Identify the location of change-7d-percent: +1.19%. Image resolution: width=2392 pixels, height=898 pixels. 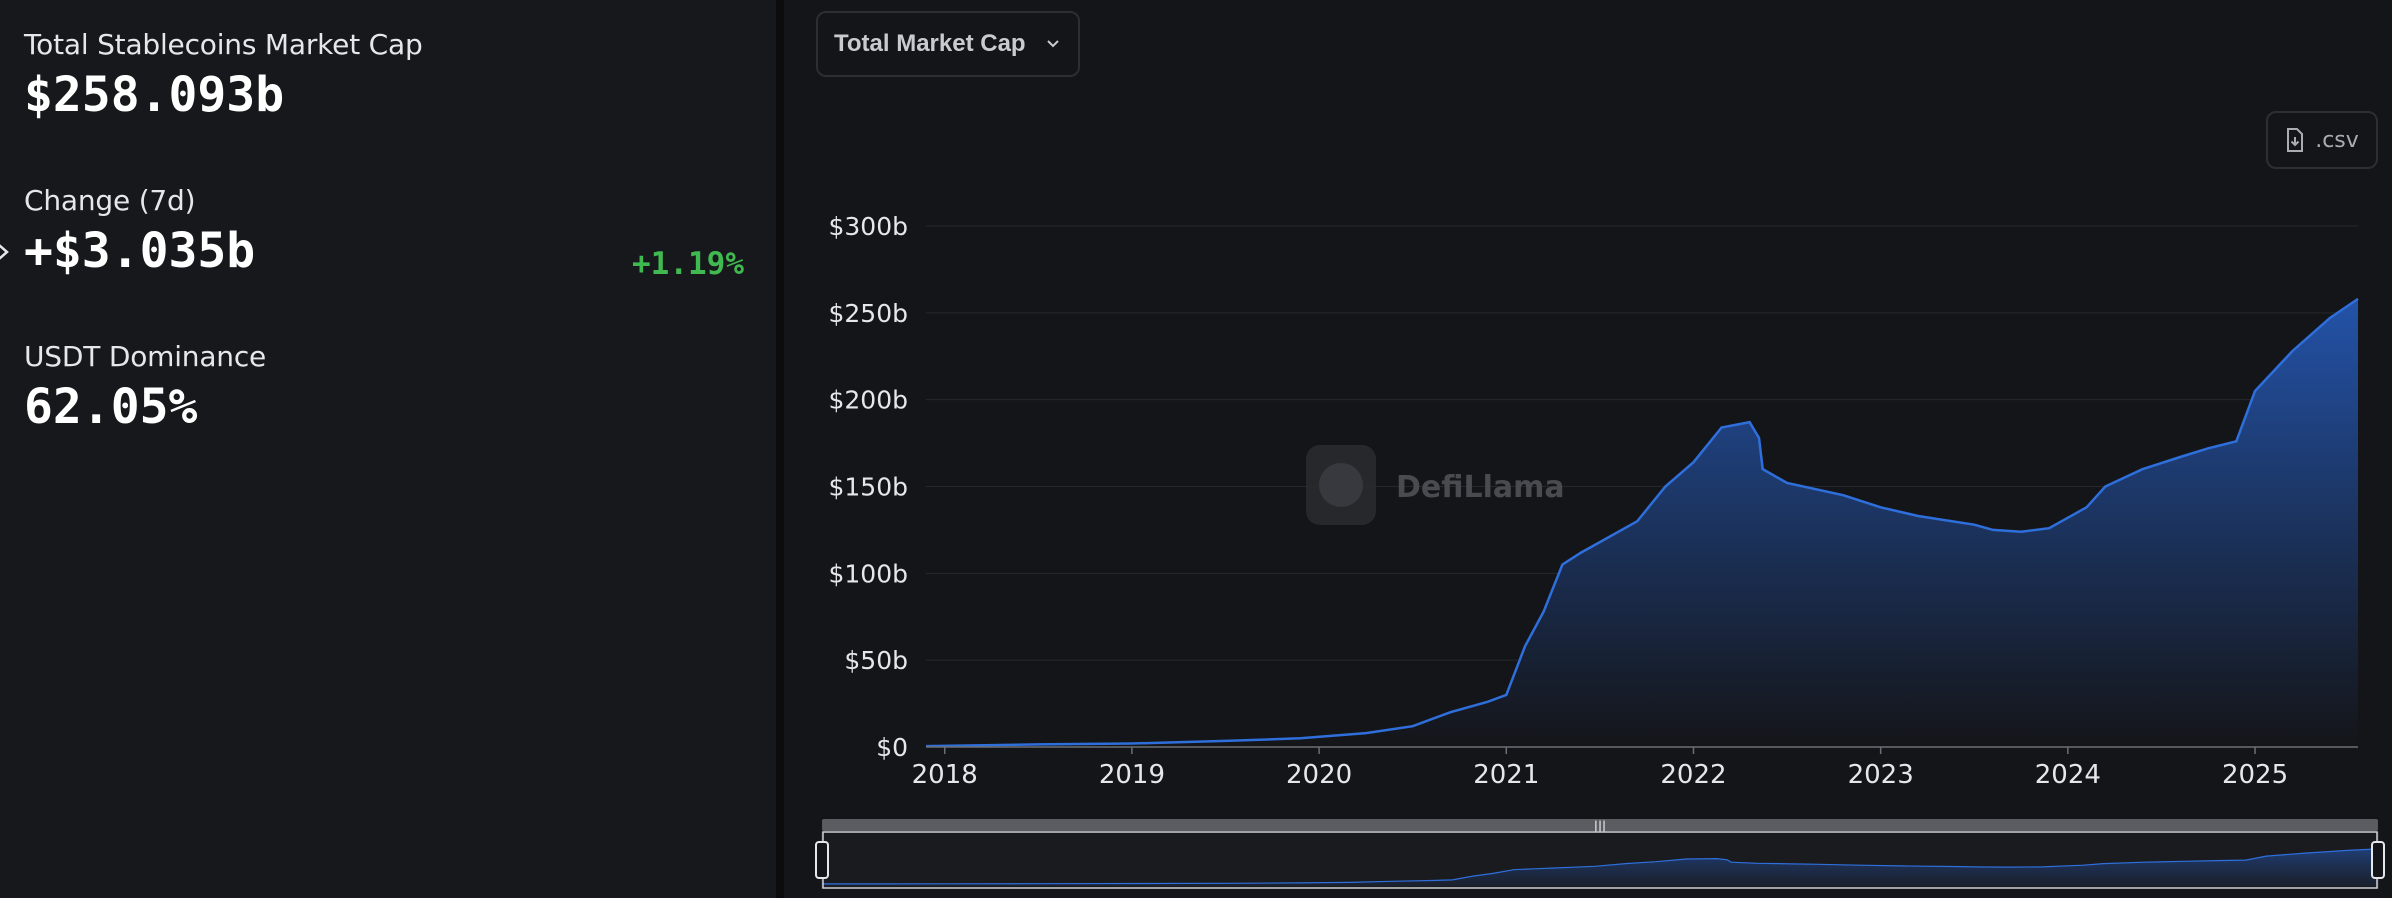
(688, 264).